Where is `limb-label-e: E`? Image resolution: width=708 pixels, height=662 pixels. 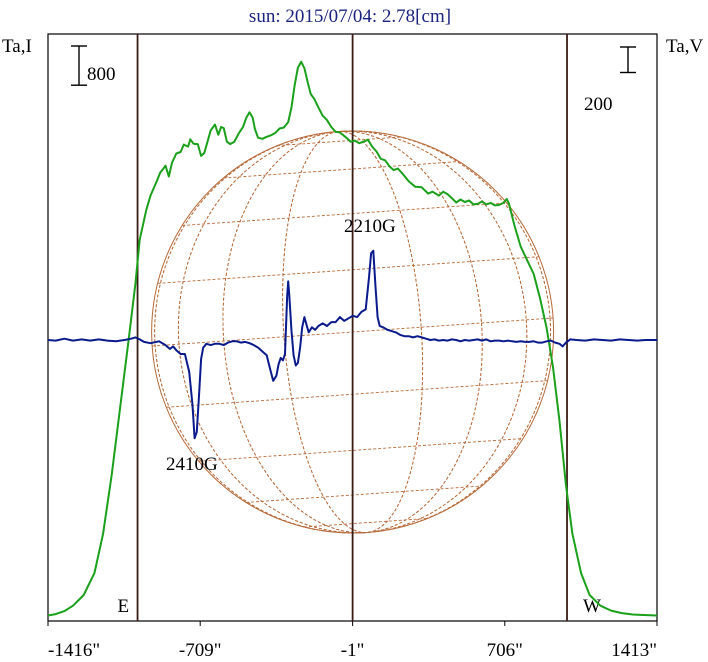
limb-label-e: E is located at coordinates (124, 606).